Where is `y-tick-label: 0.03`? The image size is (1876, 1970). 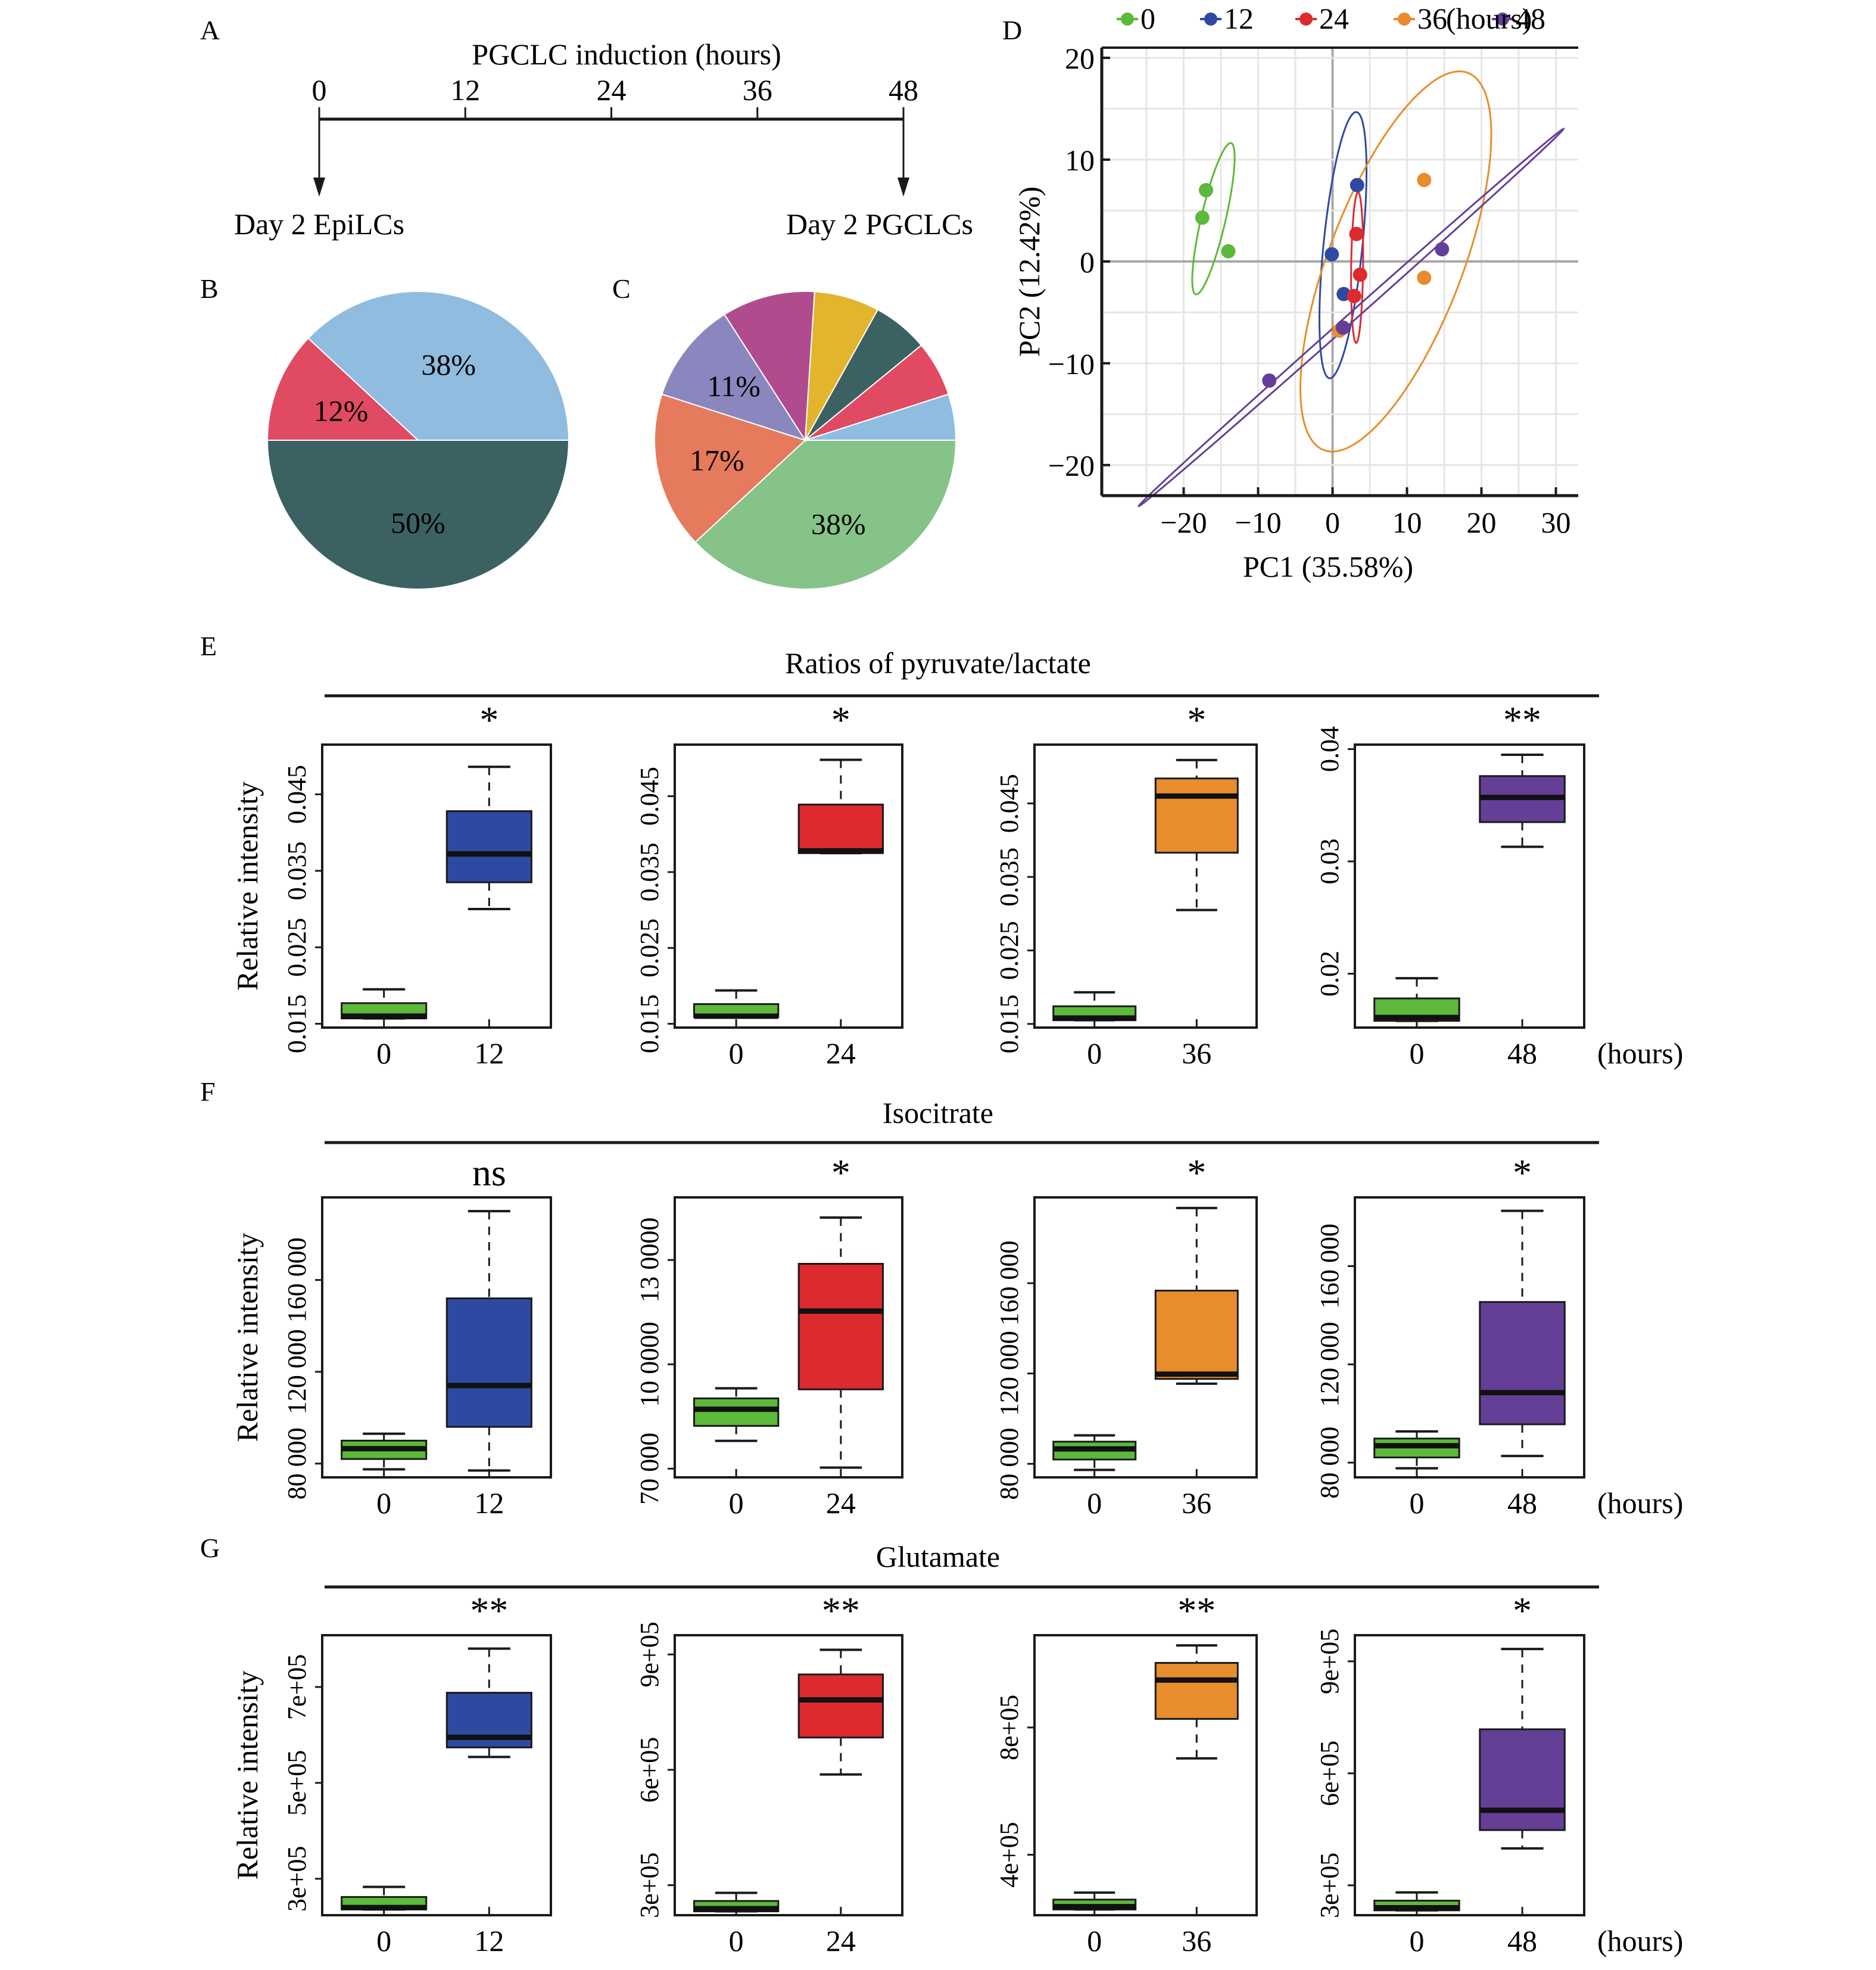
y-tick-label: 0.03 is located at coordinates (1329, 862).